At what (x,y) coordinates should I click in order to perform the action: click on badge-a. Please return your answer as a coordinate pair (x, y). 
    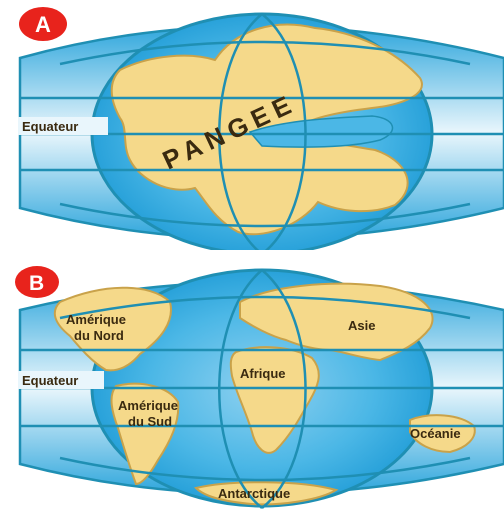
    Looking at the image, I should click on (43, 24).